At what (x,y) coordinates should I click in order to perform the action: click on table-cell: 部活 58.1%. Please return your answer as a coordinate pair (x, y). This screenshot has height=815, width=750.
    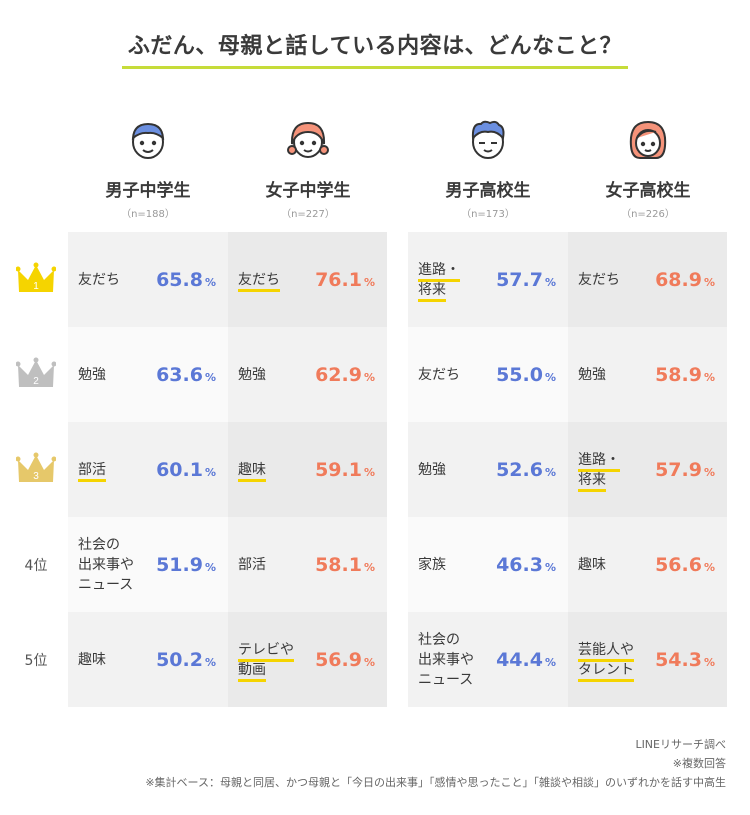
    Looking at the image, I should click on (307, 564).